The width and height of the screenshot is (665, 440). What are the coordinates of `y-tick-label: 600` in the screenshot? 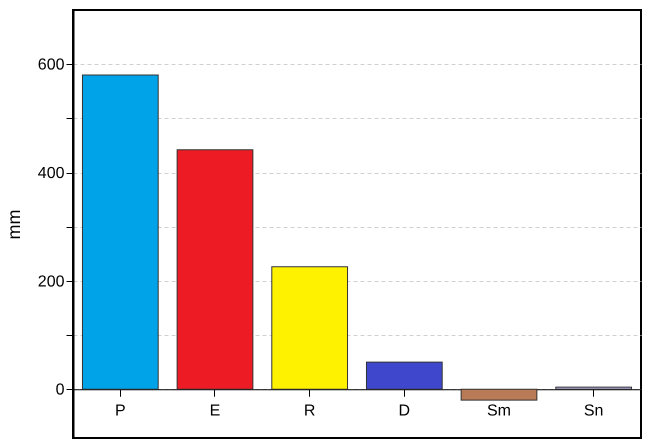 It's located at (51, 65).